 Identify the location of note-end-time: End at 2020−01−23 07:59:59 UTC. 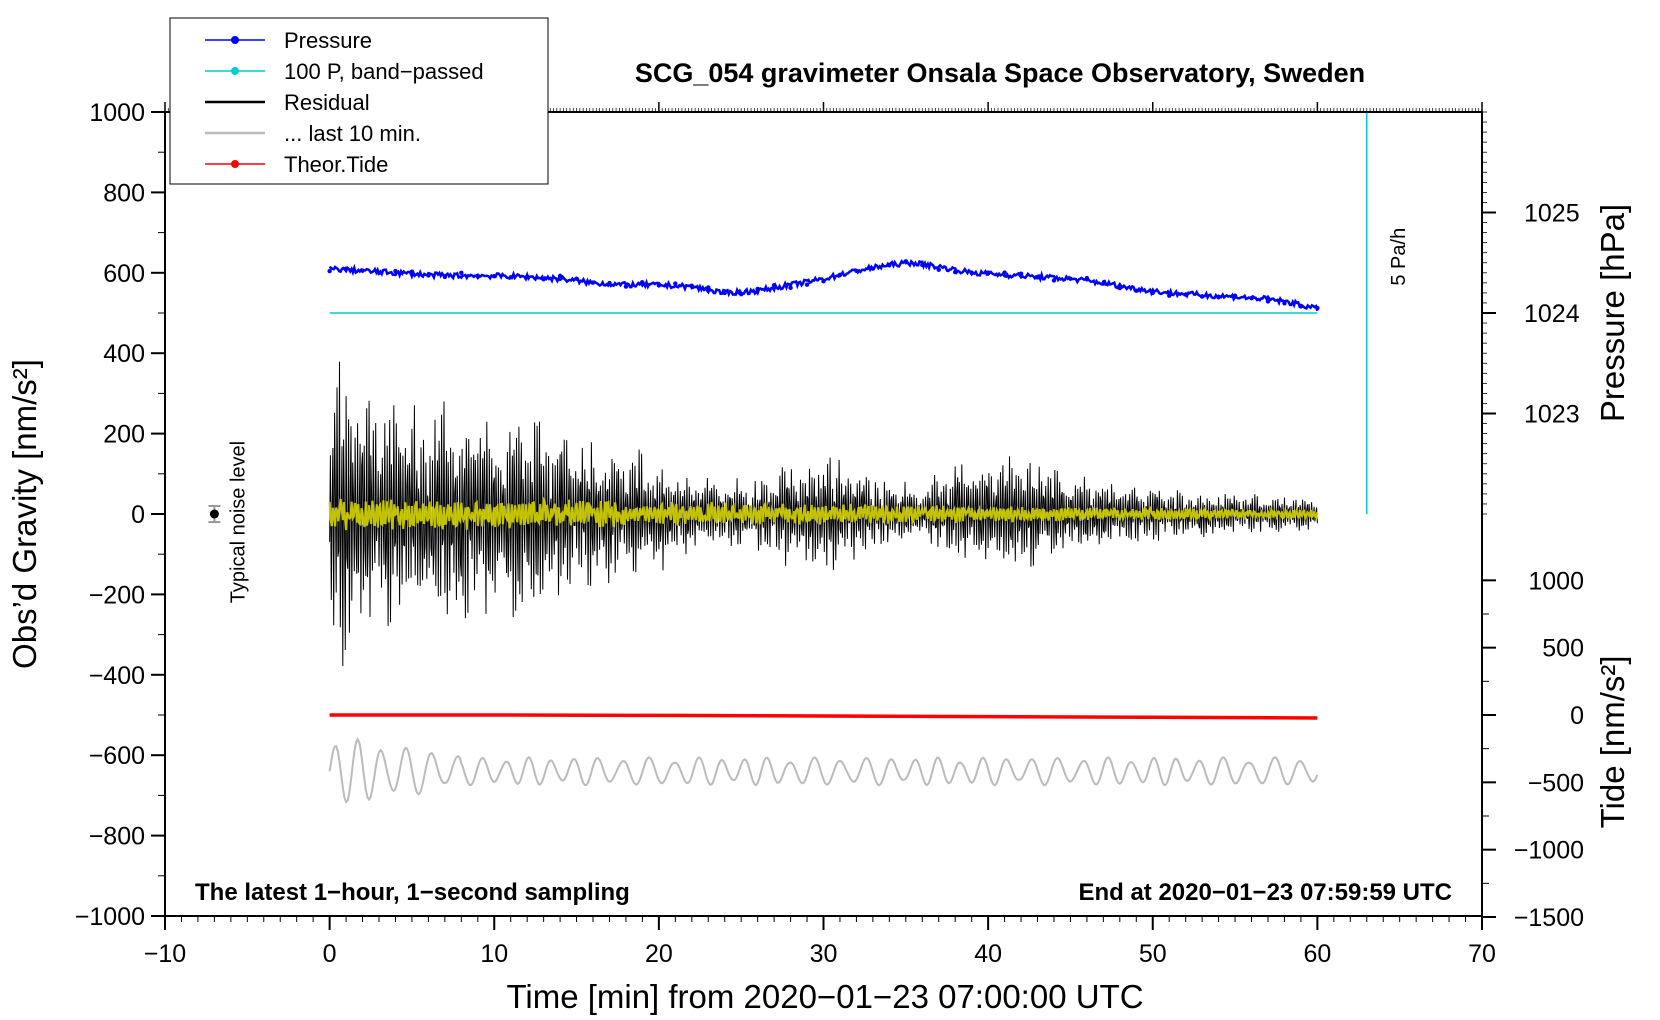
(1265, 892).